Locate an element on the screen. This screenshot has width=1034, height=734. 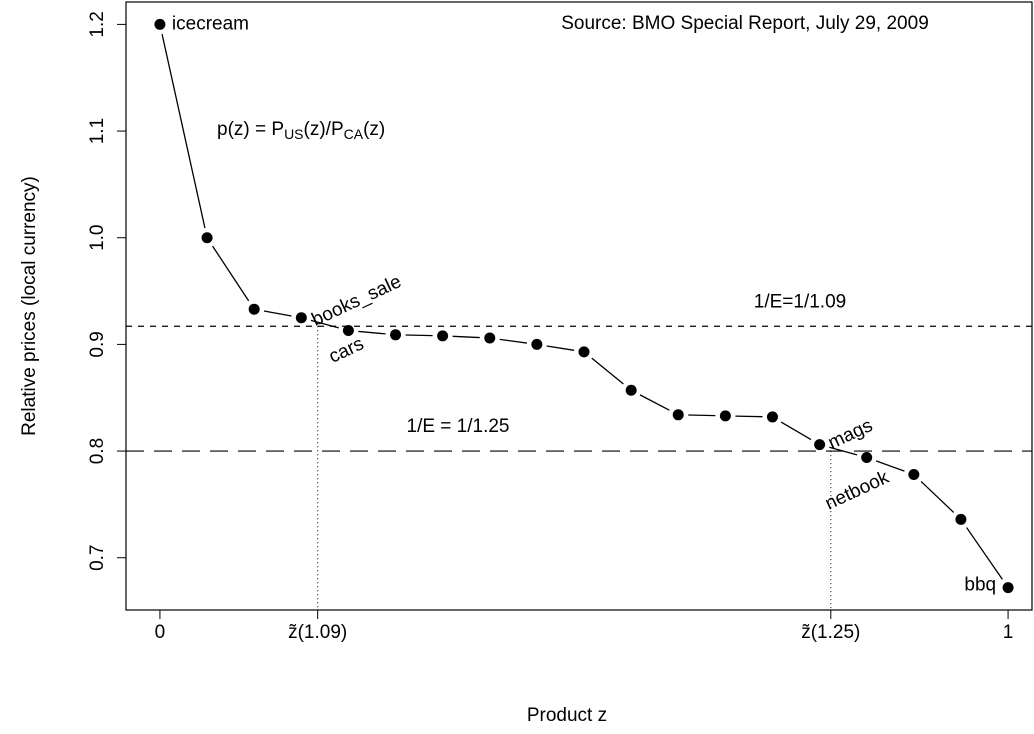
point-label: mags is located at coordinates (850, 434).